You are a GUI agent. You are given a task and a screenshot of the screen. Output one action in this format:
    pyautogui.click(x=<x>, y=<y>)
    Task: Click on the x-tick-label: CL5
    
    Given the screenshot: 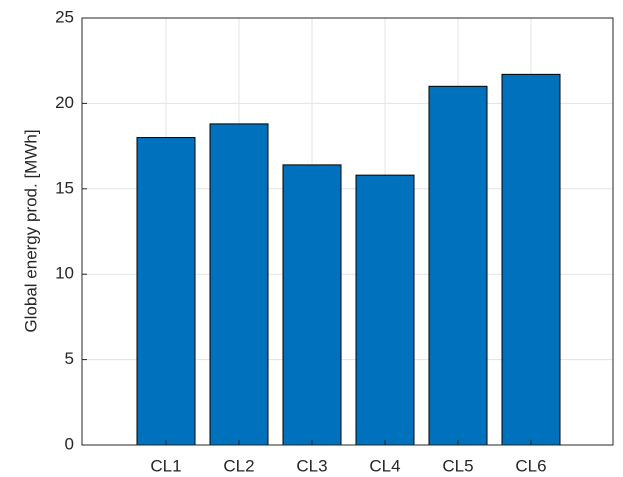 What is the action you would take?
    pyautogui.click(x=457, y=465)
    